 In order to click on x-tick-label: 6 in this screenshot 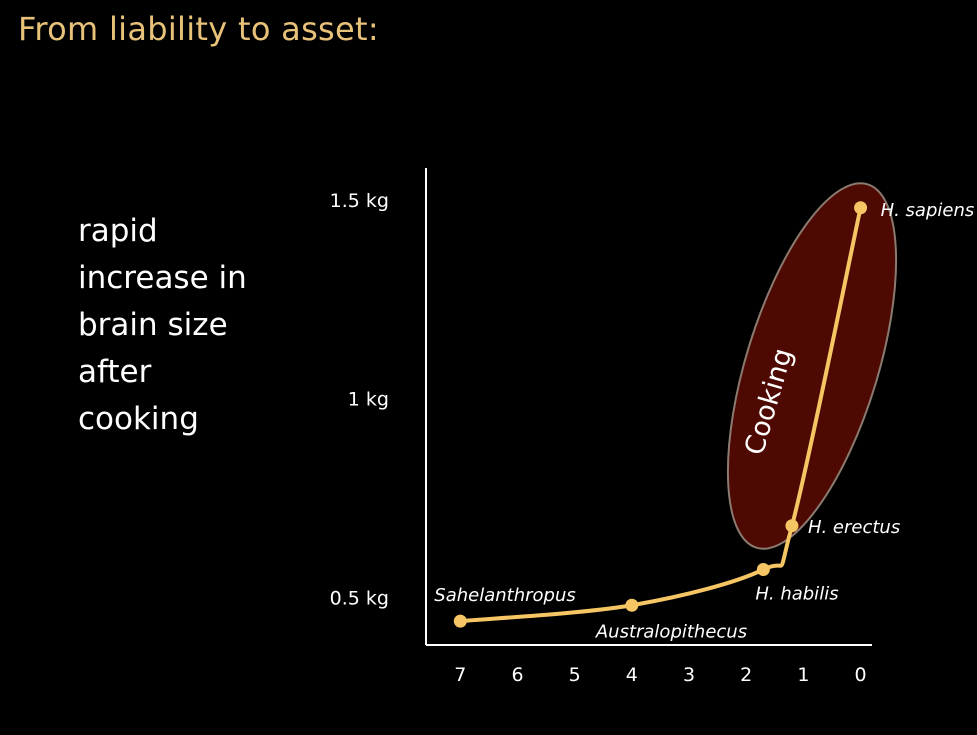, I will do `click(517, 675)`.